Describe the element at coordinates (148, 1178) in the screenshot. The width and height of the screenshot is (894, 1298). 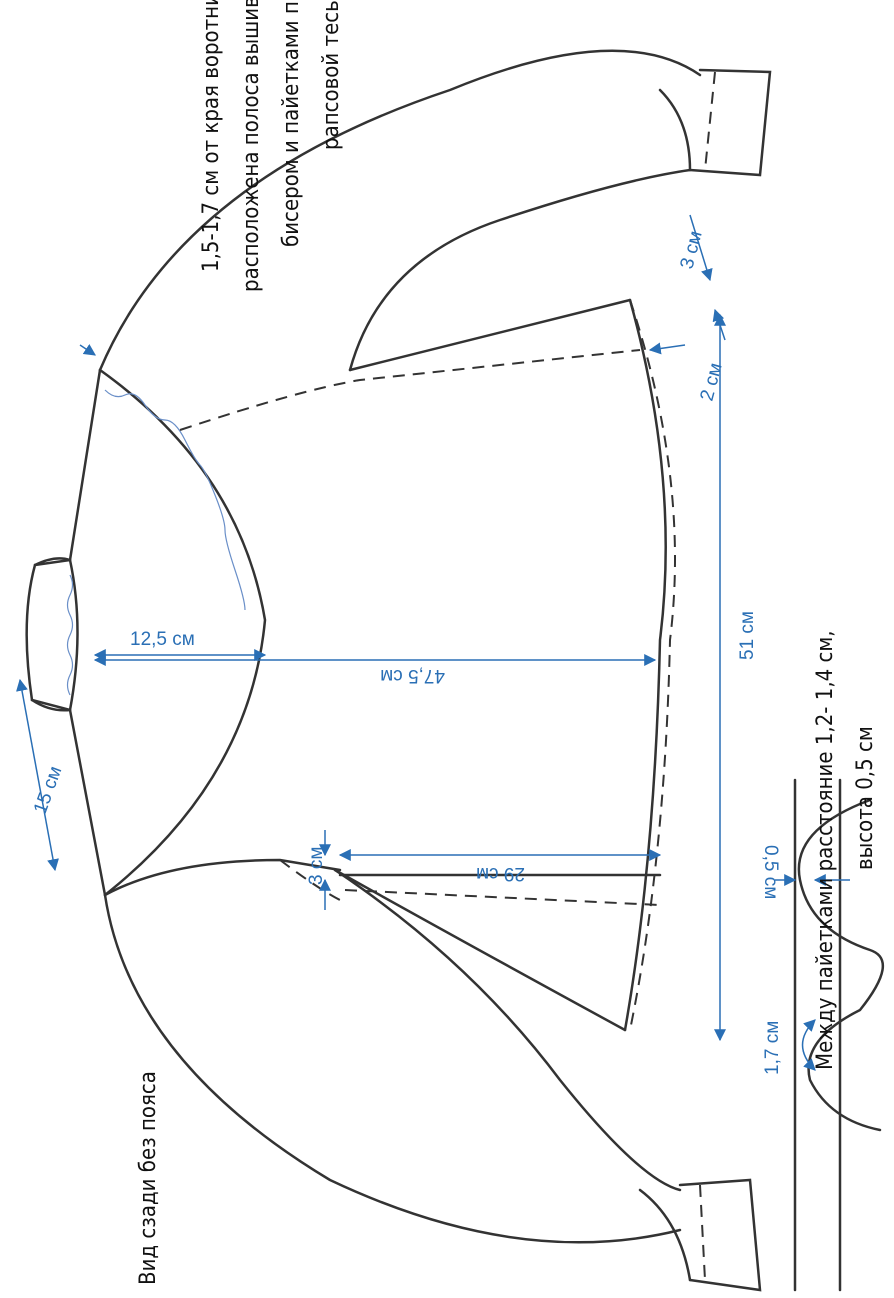
I see `view-label: Вид сзади без пояса` at that location.